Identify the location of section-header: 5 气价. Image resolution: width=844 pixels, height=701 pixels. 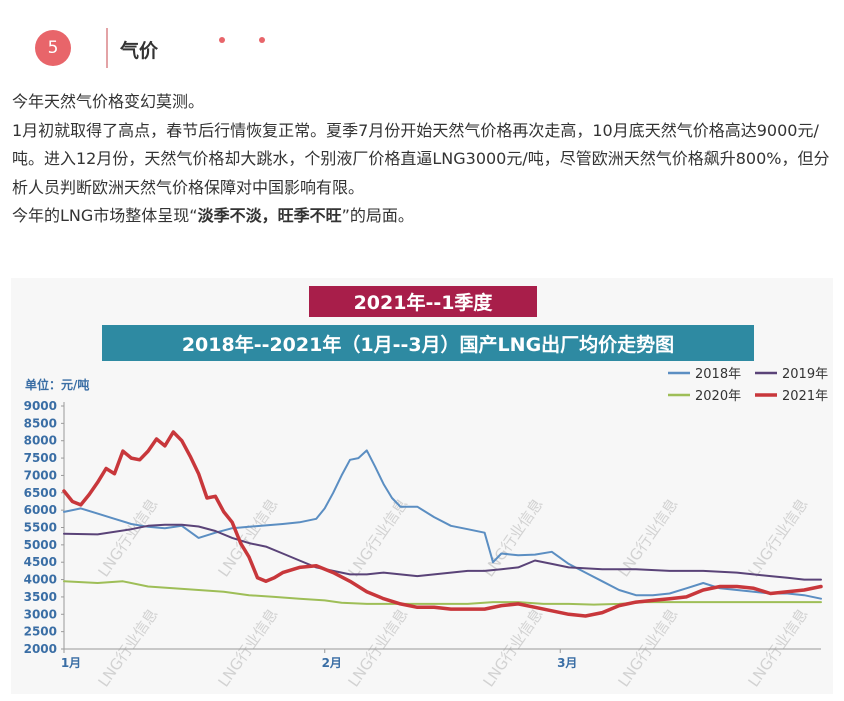
(422, 40).